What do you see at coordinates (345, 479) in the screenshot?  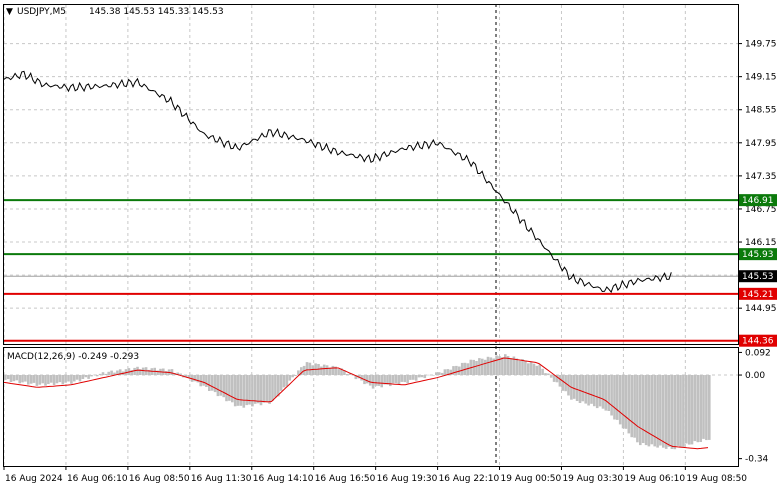 I see `x-tick-label: 16 Aug 16:50` at bounding box center [345, 479].